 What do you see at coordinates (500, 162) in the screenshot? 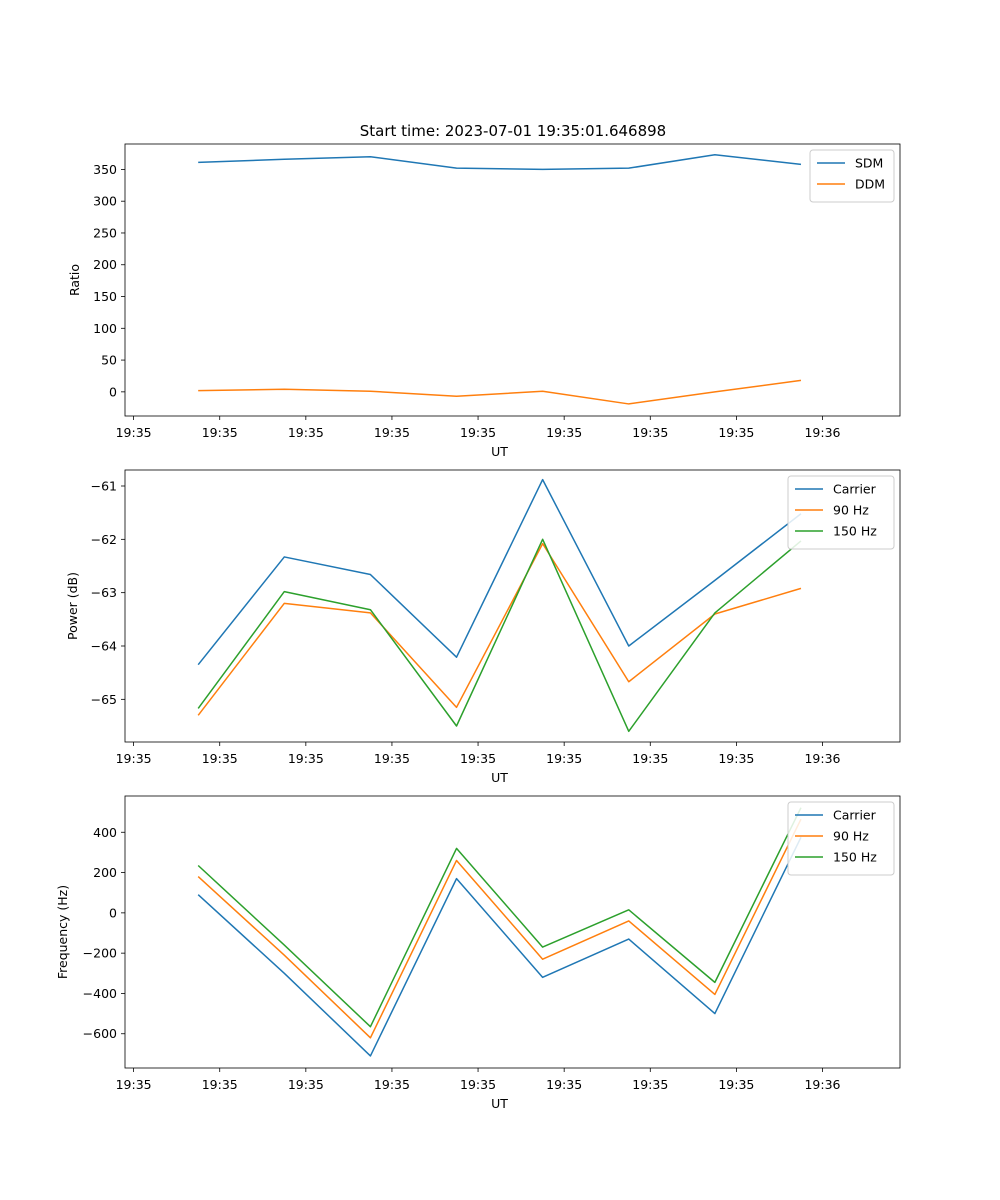
I see `series-line-sdm` at bounding box center [500, 162].